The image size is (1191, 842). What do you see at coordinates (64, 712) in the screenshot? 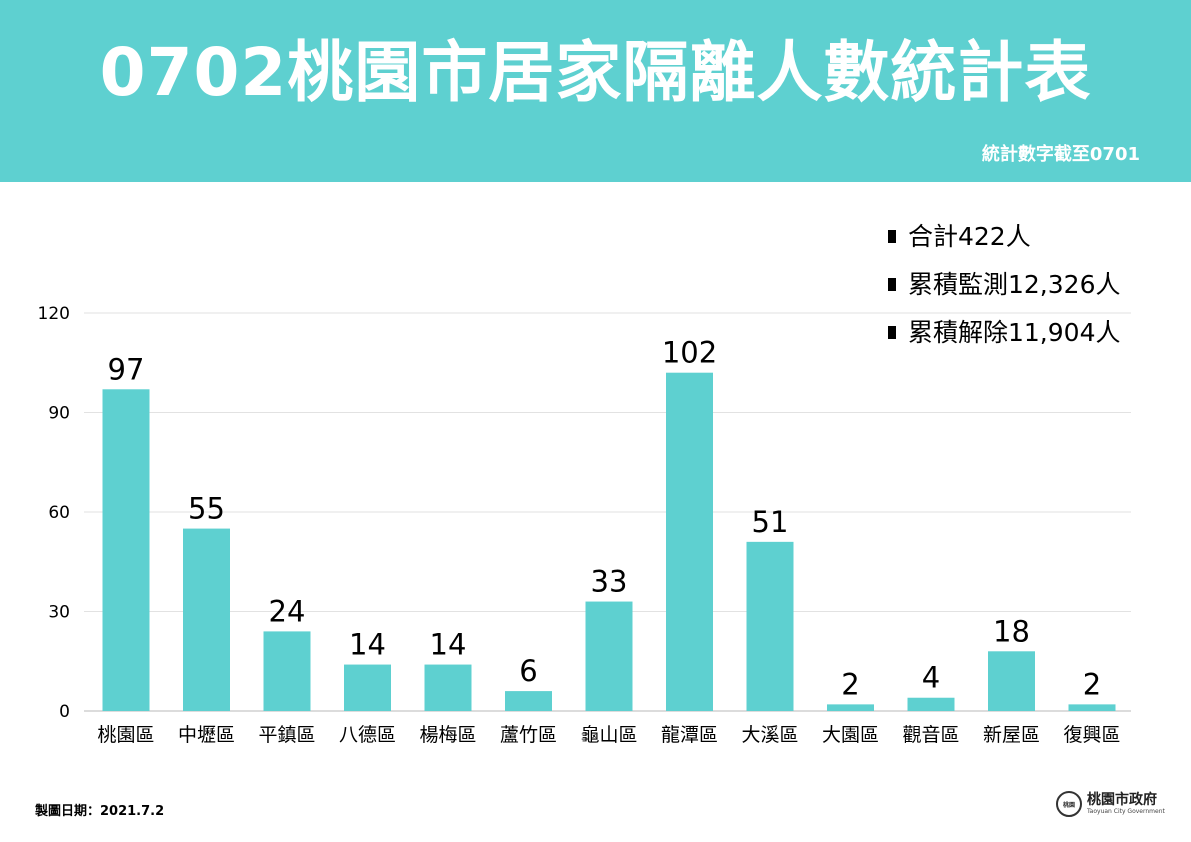
I see `y-tick-label: 0` at bounding box center [64, 712].